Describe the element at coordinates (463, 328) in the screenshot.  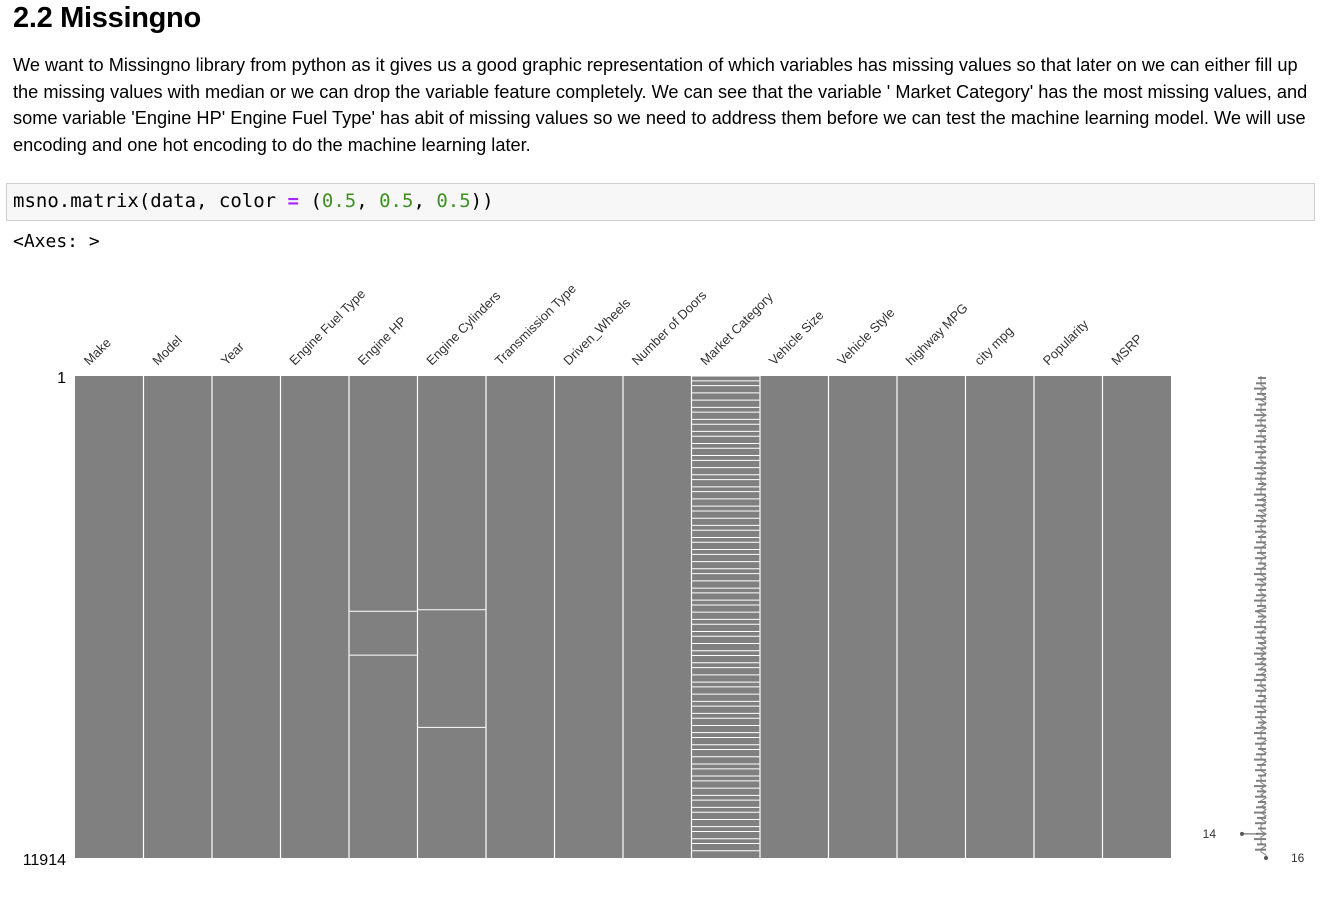
I see `column-label: Engine Cylinders` at that location.